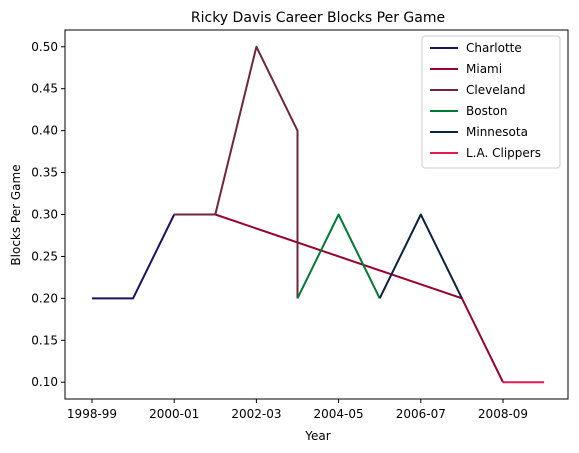  I want to click on series-line-cleveland, so click(236, 172).